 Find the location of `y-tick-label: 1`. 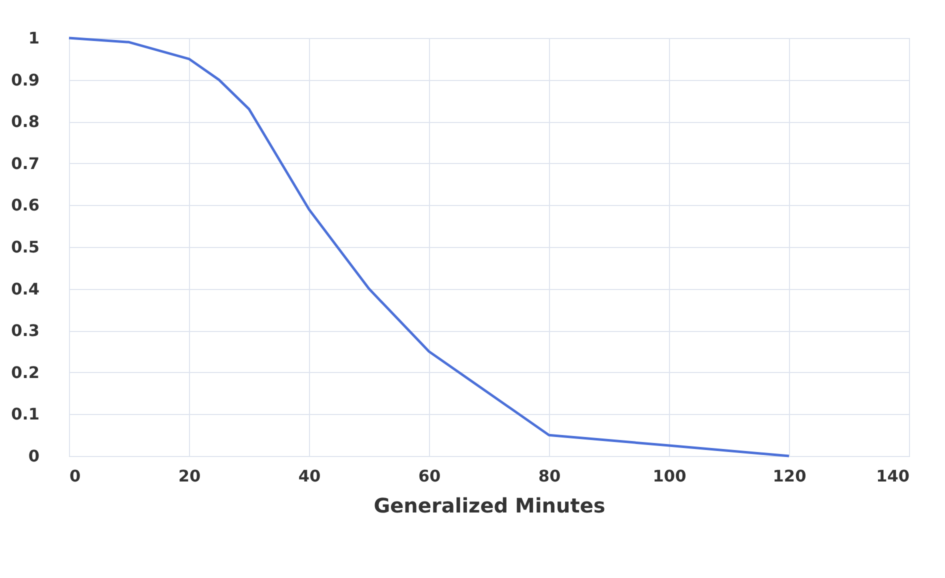

y-tick-label: 1 is located at coordinates (34, 38).